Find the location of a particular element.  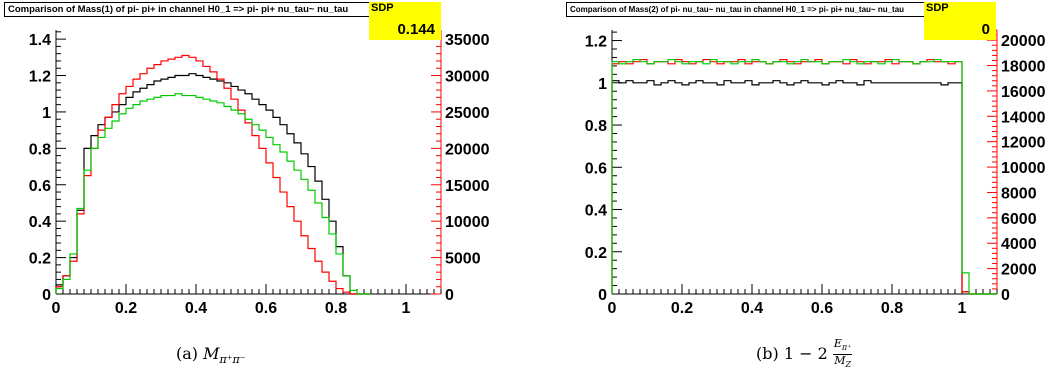

chart-b-y2-tick-label: 16000 is located at coordinates (1023, 92).